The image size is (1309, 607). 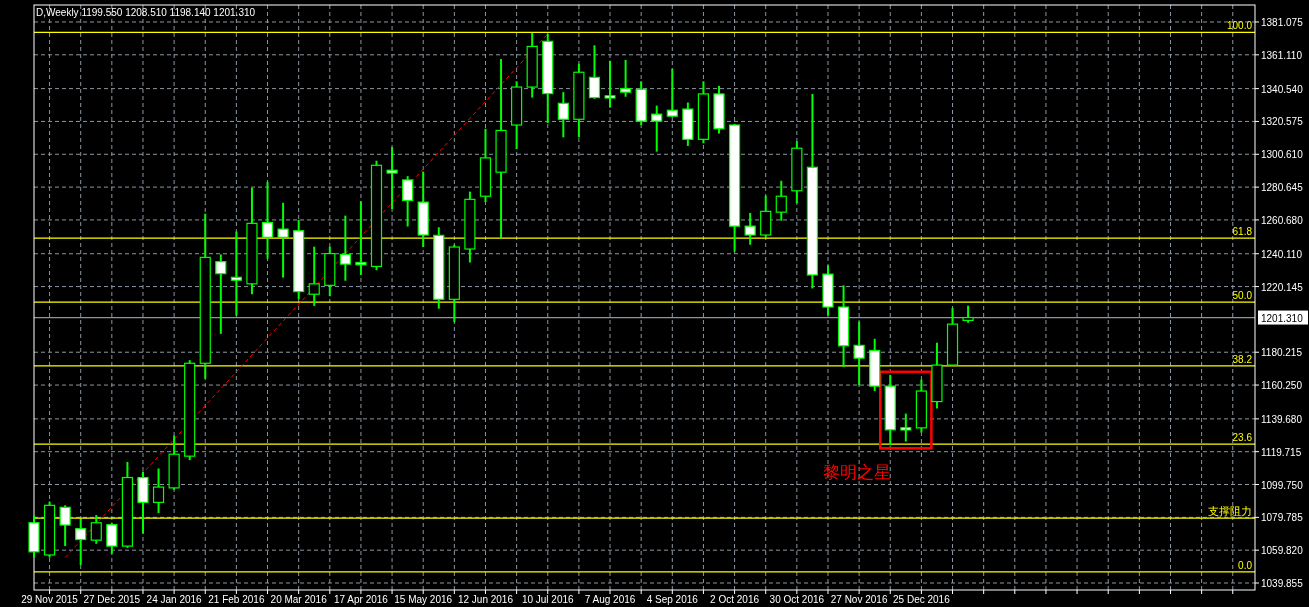 I want to click on x-tick-label: 21 Feb 2016, so click(x=236, y=599).